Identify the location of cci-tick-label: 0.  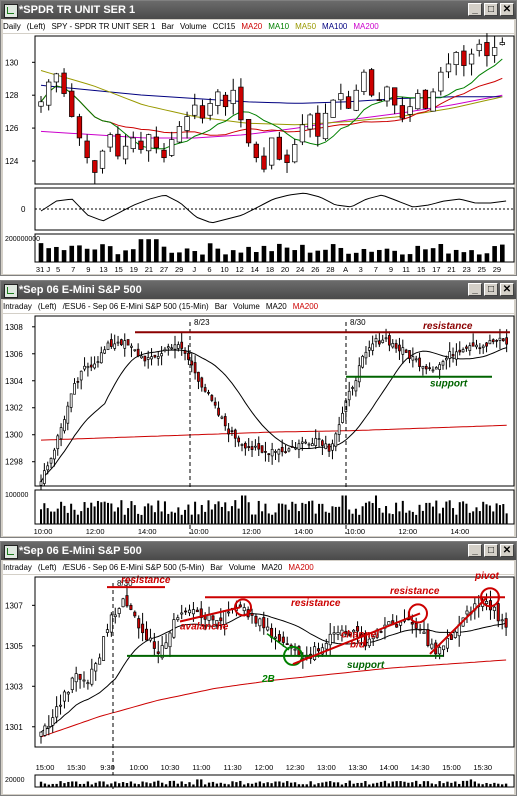
(23, 209).